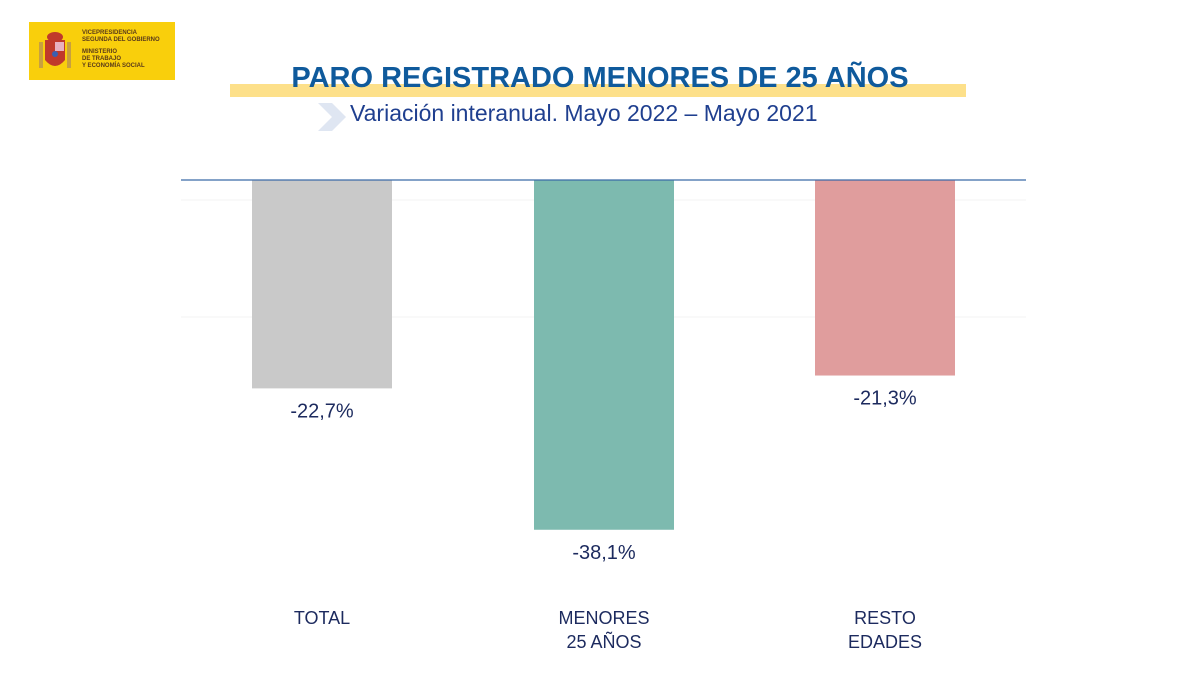 The height and width of the screenshot is (675, 1200). Describe the element at coordinates (332, 117) in the screenshot. I see `chevron-right-icon` at that location.